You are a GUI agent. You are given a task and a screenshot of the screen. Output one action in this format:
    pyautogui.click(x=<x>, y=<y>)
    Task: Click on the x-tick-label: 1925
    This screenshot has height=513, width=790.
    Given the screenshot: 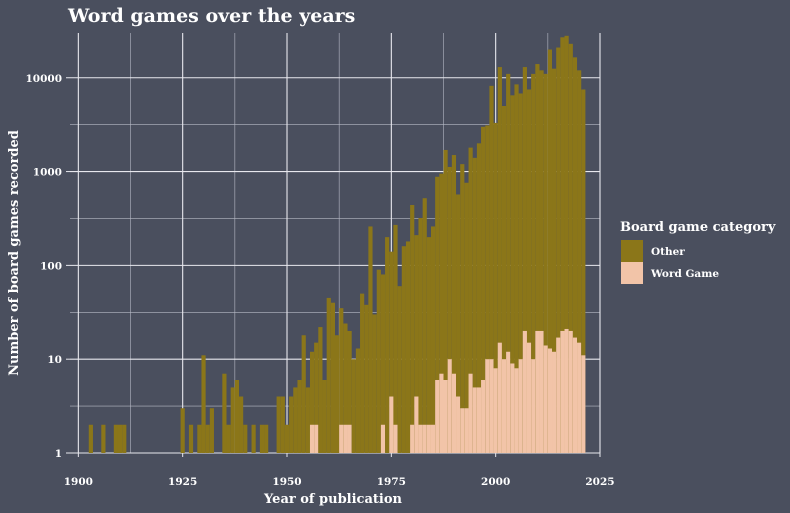 What is the action you would take?
    pyautogui.click(x=182, y=482)
    